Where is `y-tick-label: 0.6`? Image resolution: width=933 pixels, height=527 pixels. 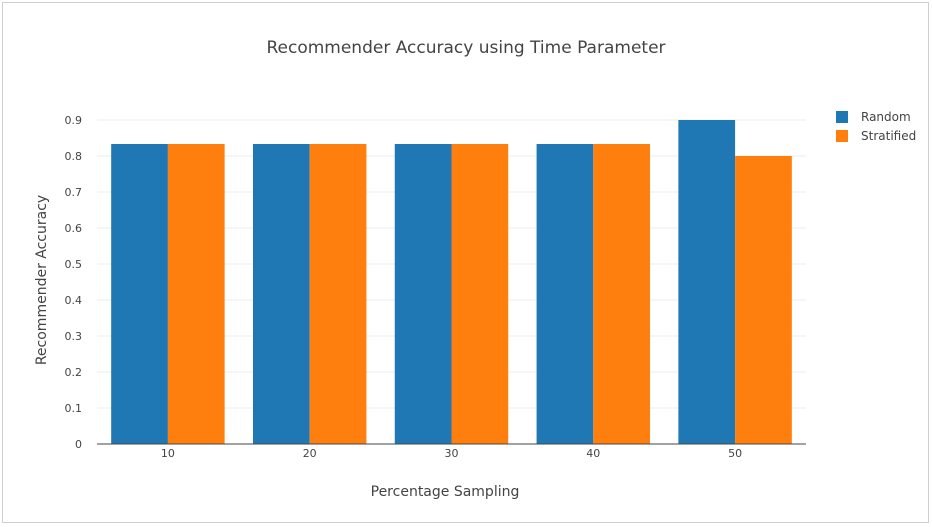
y-tick-label: 0.6 is located at coordinates (74, 228).